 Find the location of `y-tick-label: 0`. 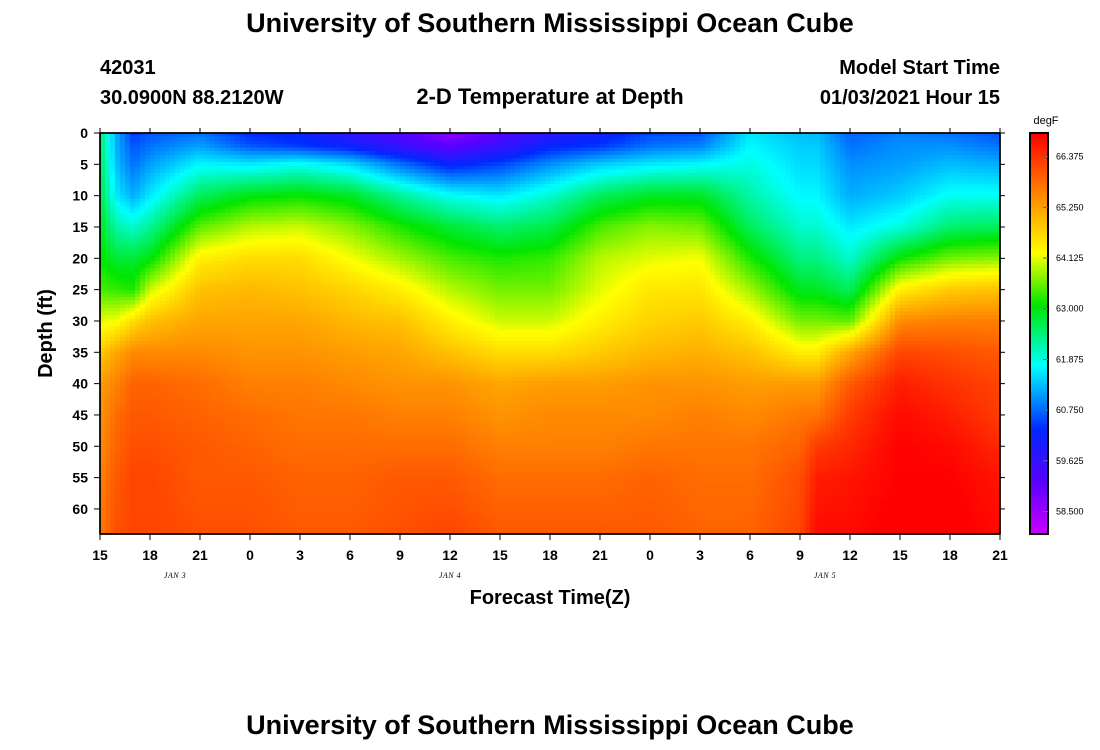

y-tick-label: 0 is located at coordinates (84, 133).